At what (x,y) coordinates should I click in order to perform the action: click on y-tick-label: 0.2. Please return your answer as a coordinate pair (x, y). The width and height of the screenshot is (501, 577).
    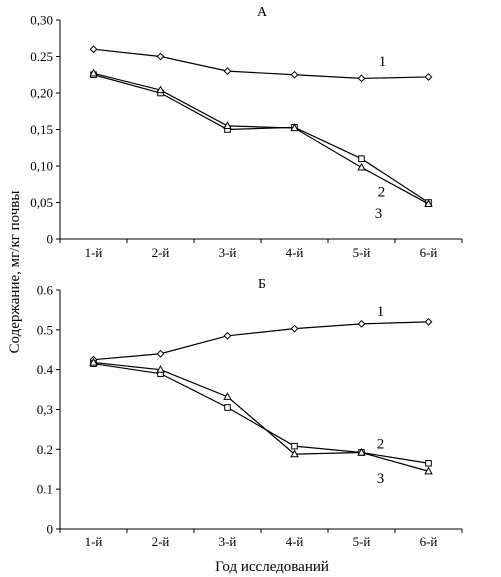
    Looking at the image, I should click on (45, 449).